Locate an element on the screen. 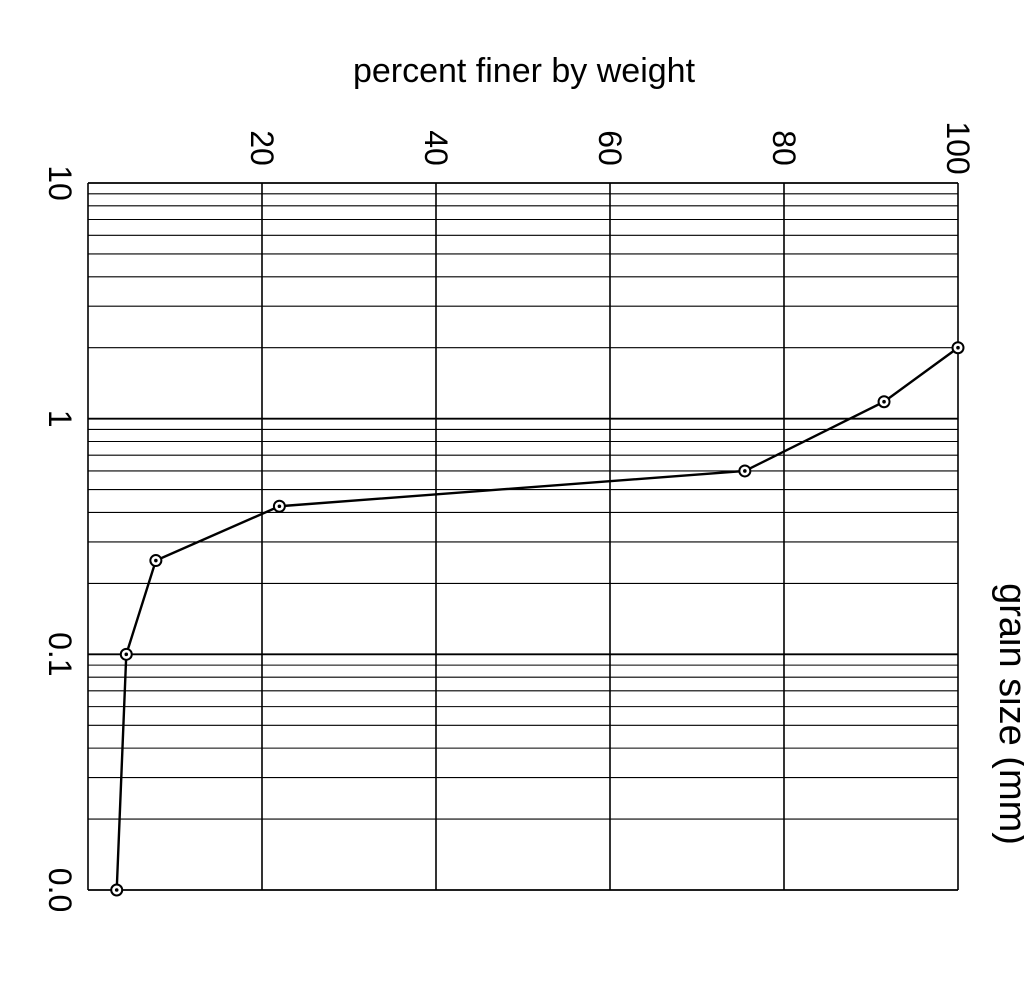  y-tick-label: 60 is located at coordinates (610, 148).